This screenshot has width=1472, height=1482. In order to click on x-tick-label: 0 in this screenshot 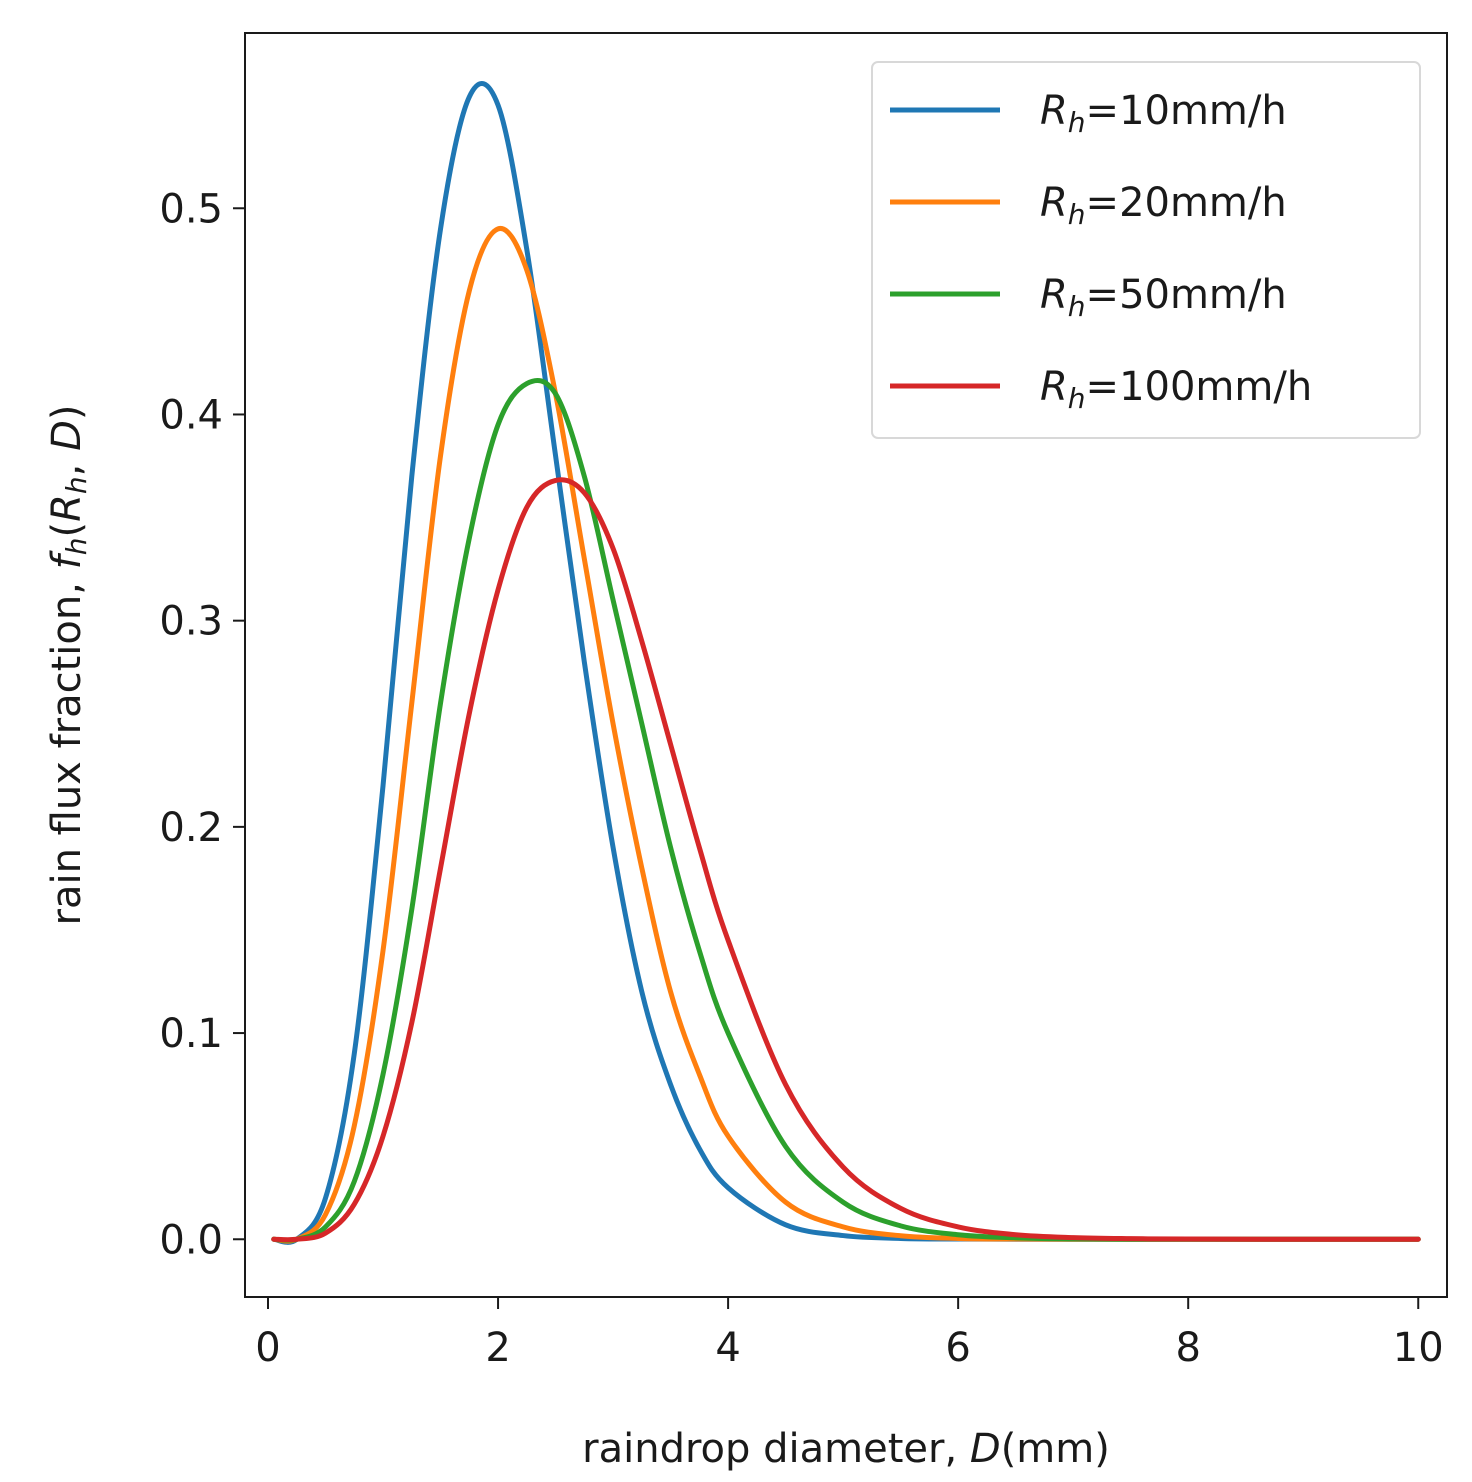, I will do `click(267, 1348)`.